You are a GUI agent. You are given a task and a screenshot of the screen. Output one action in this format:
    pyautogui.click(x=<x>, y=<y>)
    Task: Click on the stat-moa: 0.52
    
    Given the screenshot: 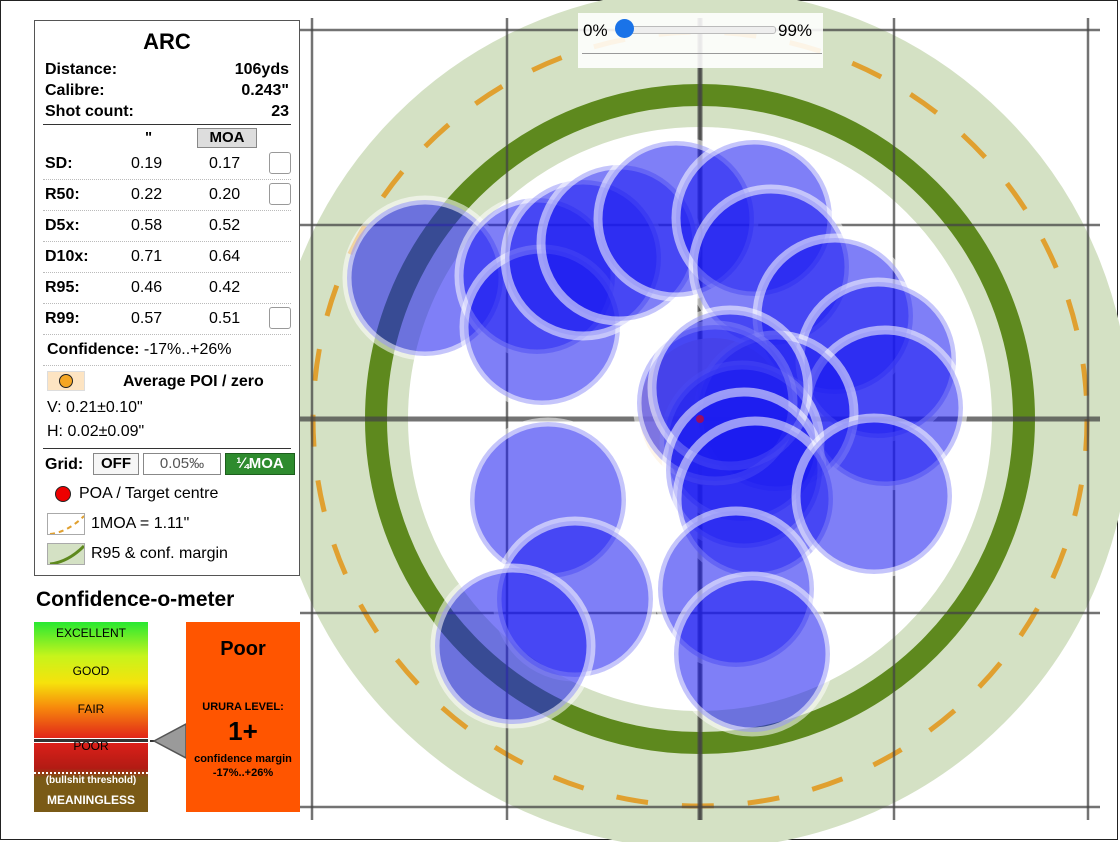 What is the action you would take?
    pyautogui.click(x=225, y=225)
    